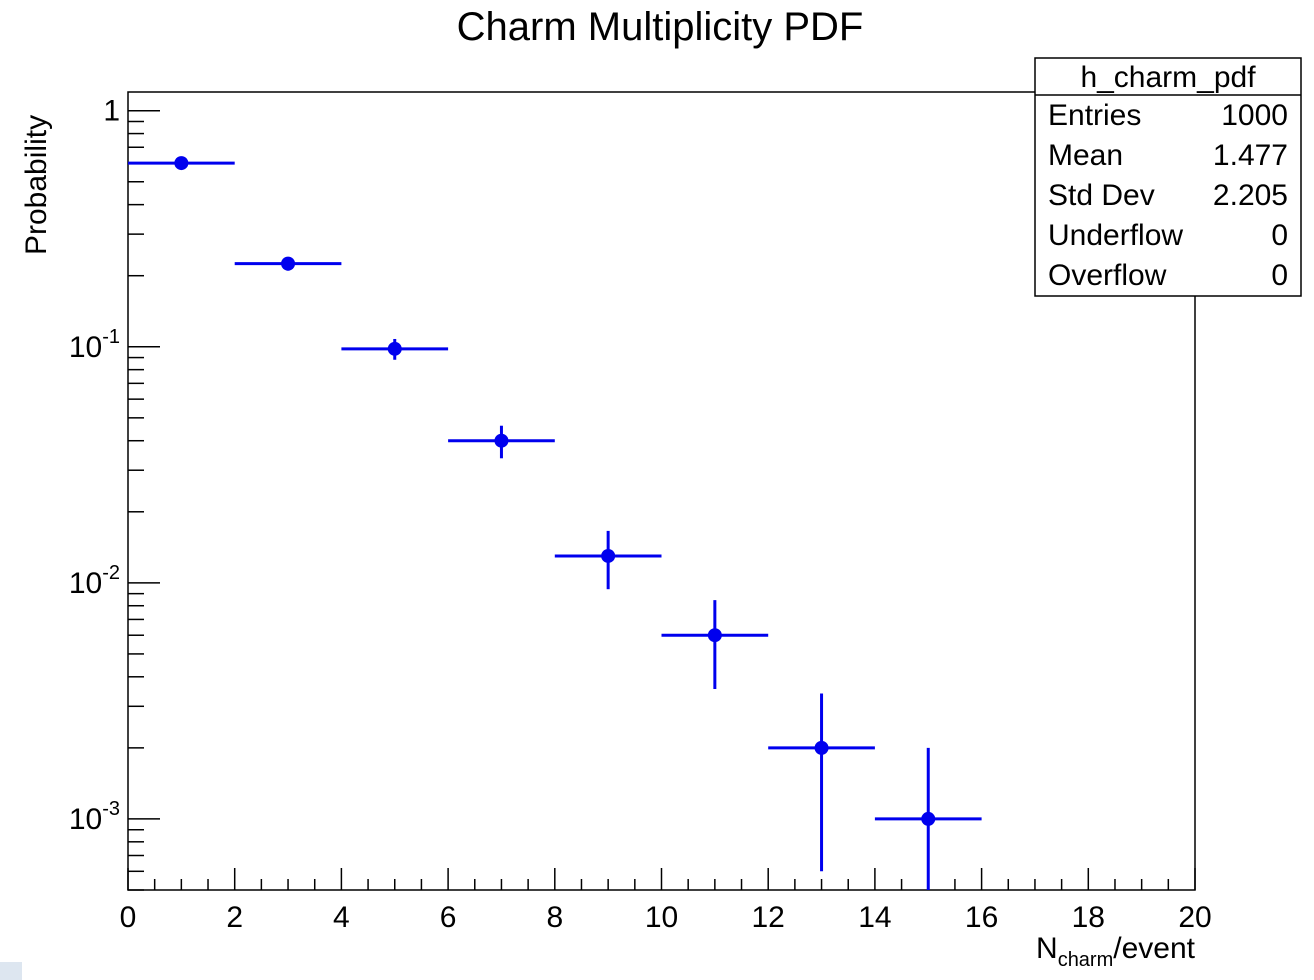 The image size is (1314, 980). Describe the element at coordinates (981, 917) in the screenshot. I see `x-tick-label: 16` at that location.